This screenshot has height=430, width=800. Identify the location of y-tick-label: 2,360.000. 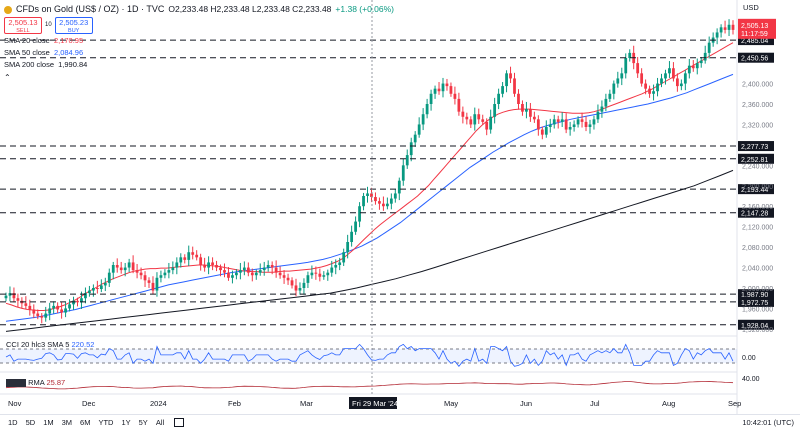
(757, 105).